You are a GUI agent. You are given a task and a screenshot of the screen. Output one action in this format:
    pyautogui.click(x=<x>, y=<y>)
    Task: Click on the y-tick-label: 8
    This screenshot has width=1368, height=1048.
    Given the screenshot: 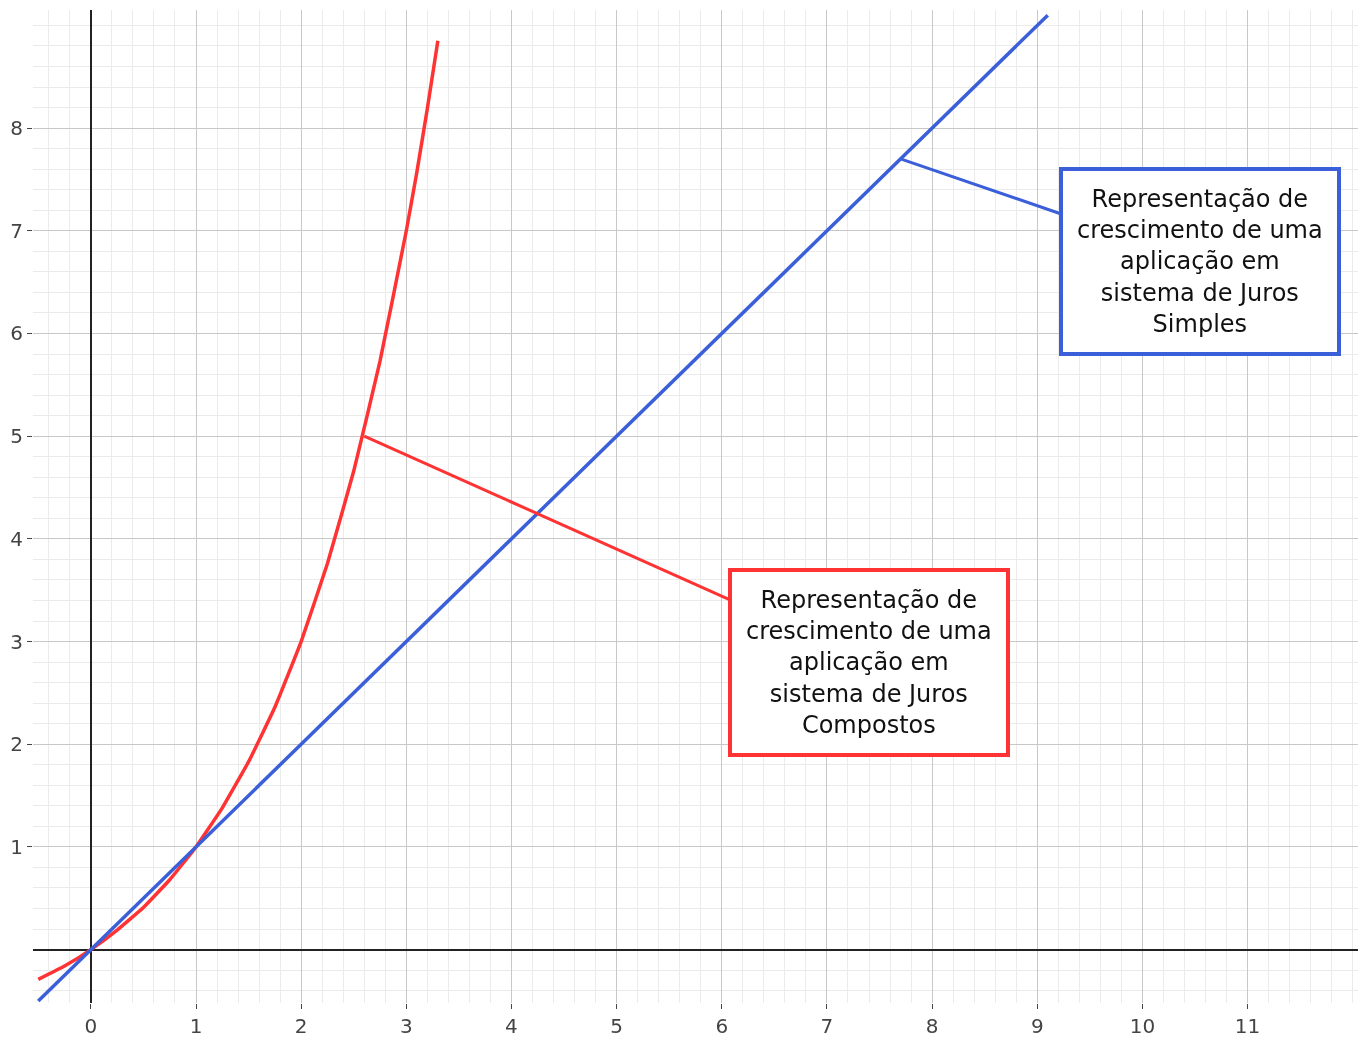 What is the action you would take?
    pyautogui.click(x=16, y=128)
    